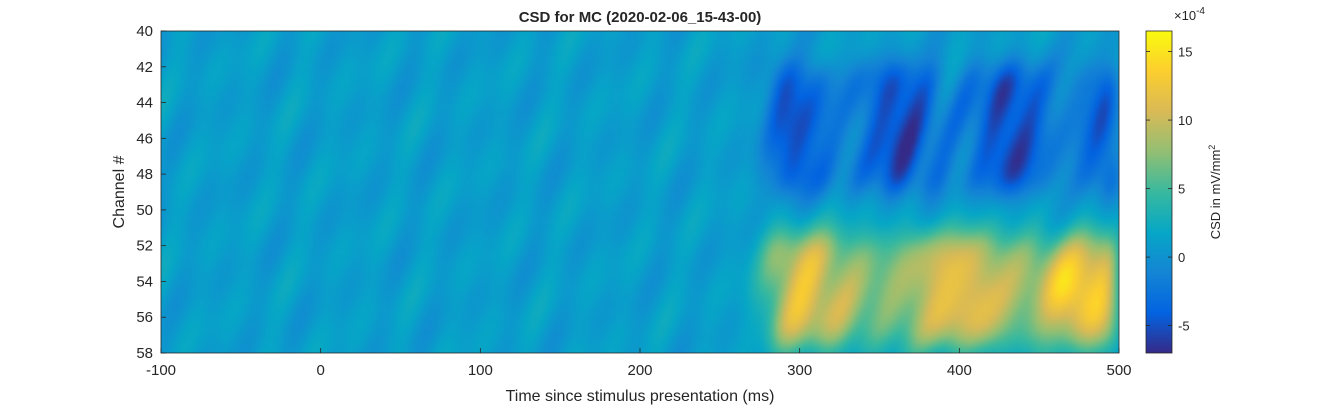 This screenshot has width=1324, height=406. What do you see at coordinates (144, 246) in the screenshot?
I see `y-tick-label: 52` at bounding box center [144, 246].